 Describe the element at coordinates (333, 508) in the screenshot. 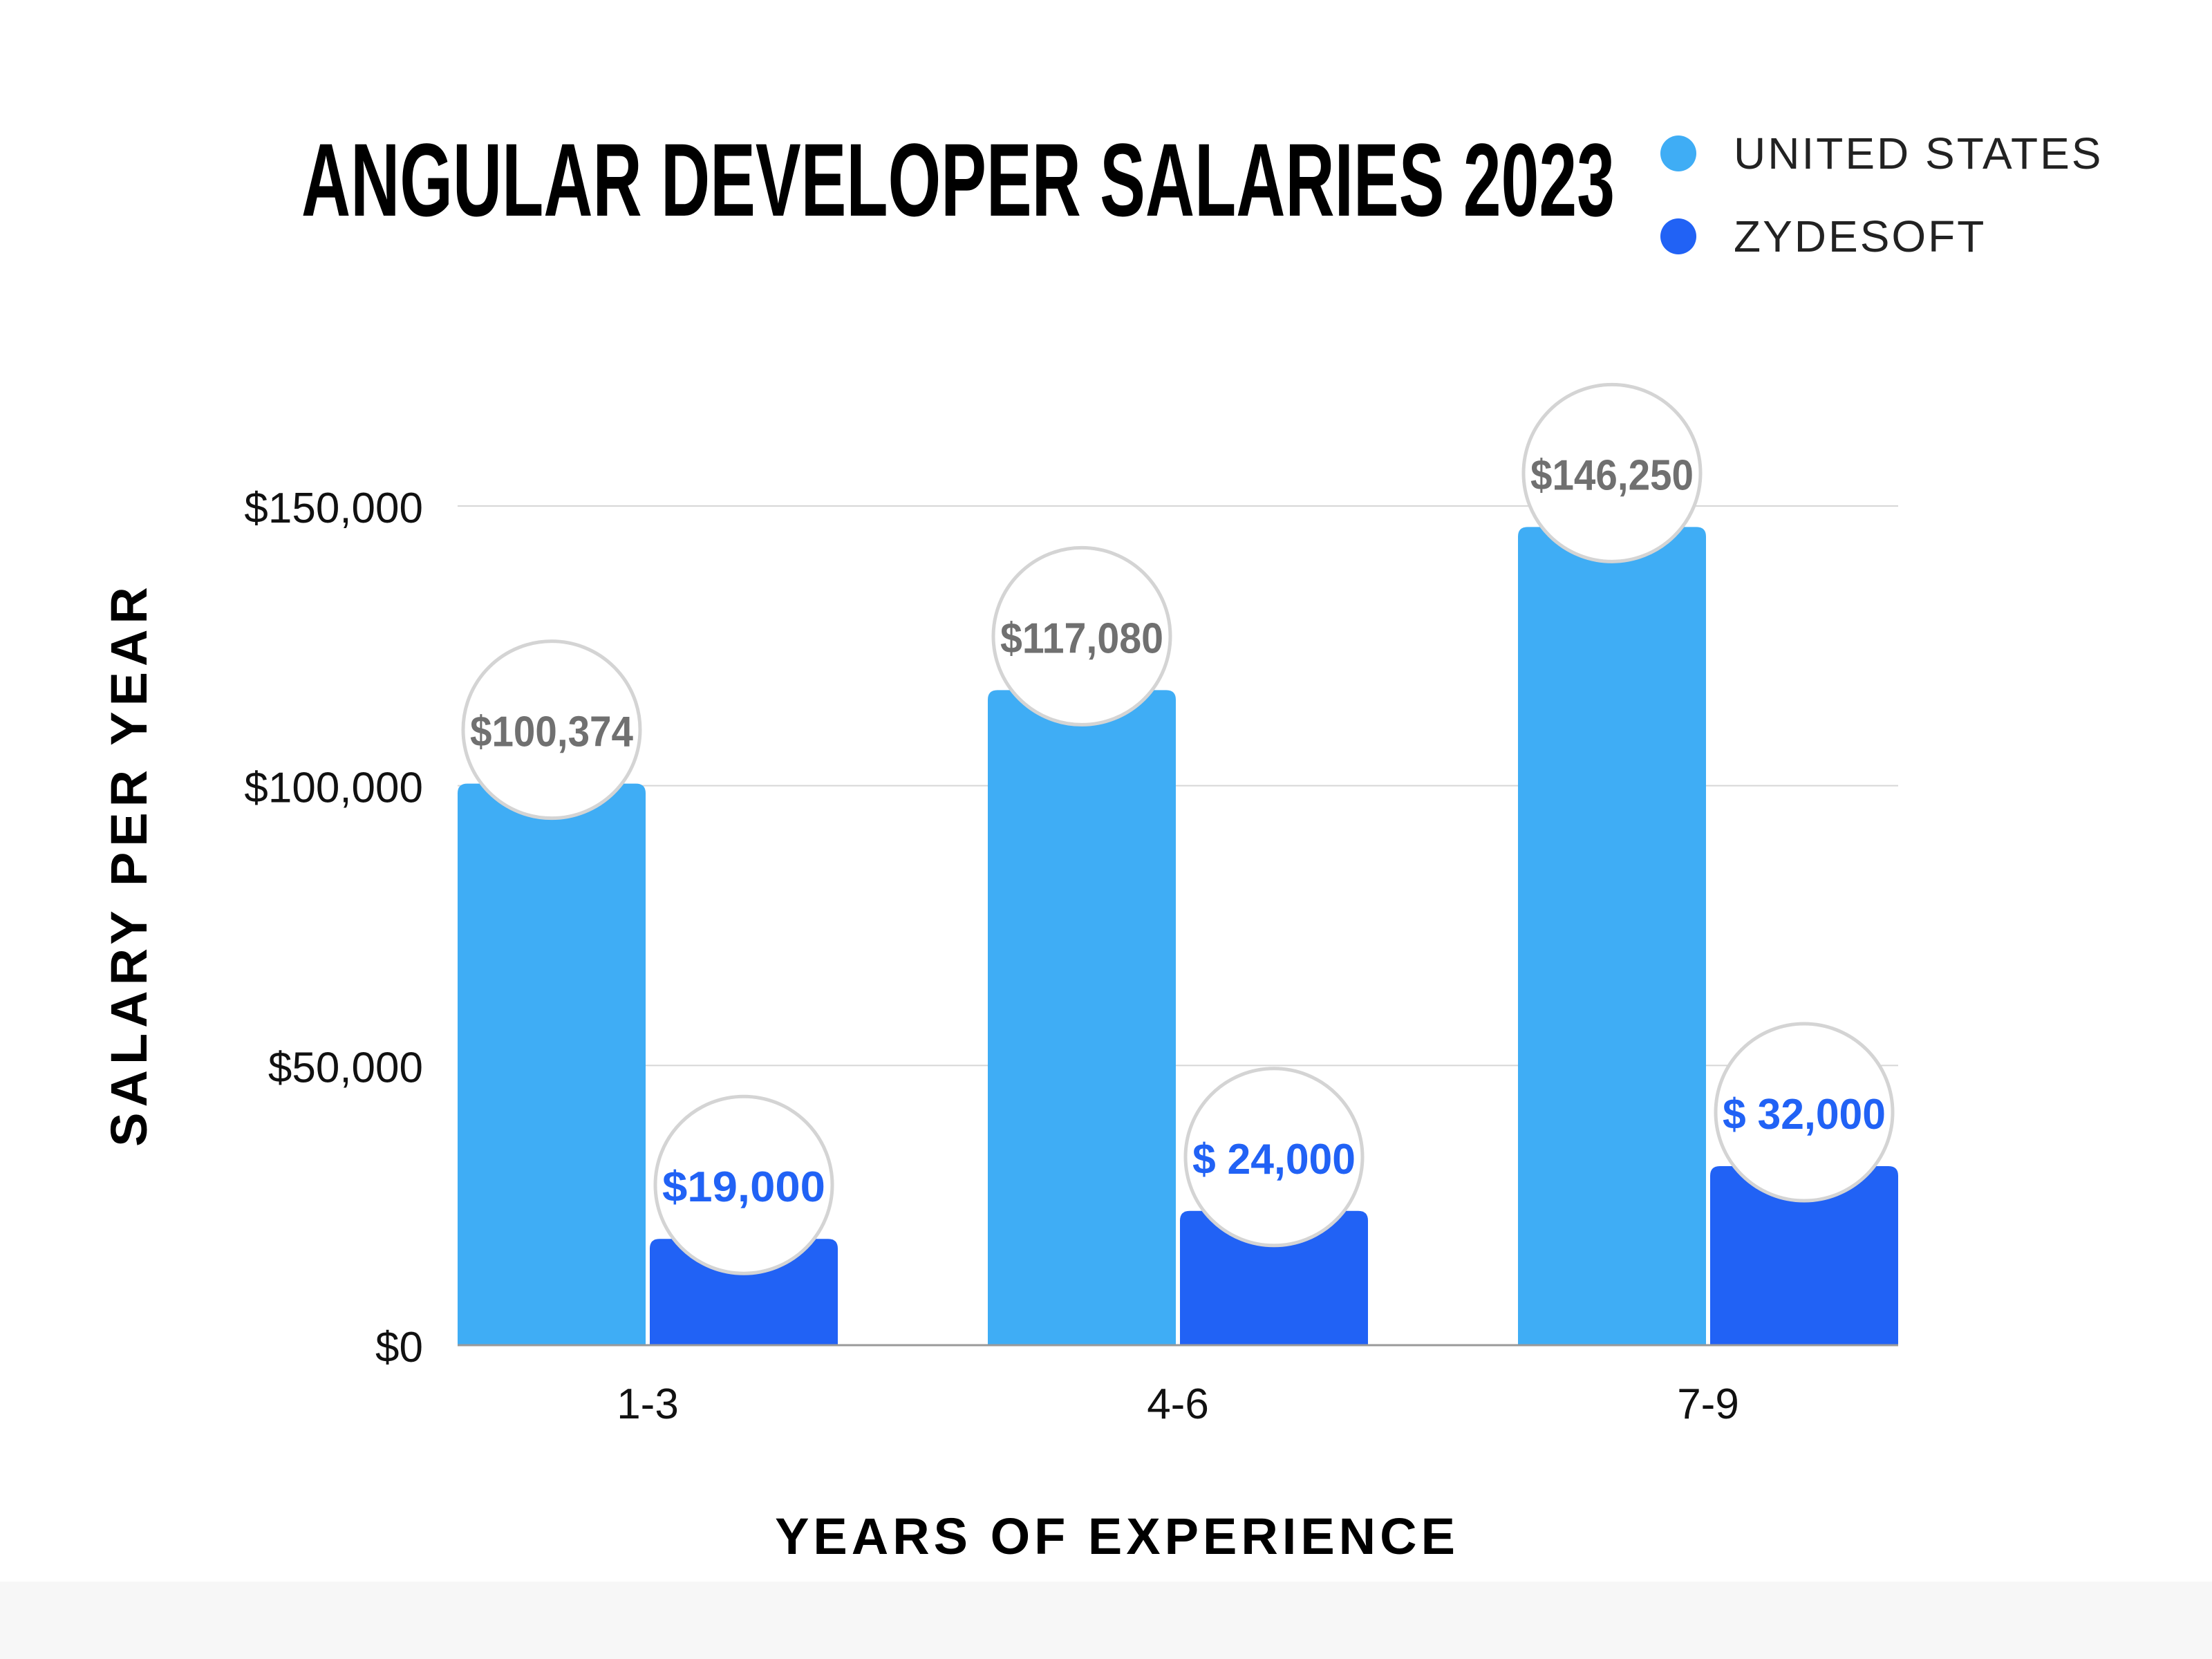

I see `y-tick-label: $150,000` at that location.